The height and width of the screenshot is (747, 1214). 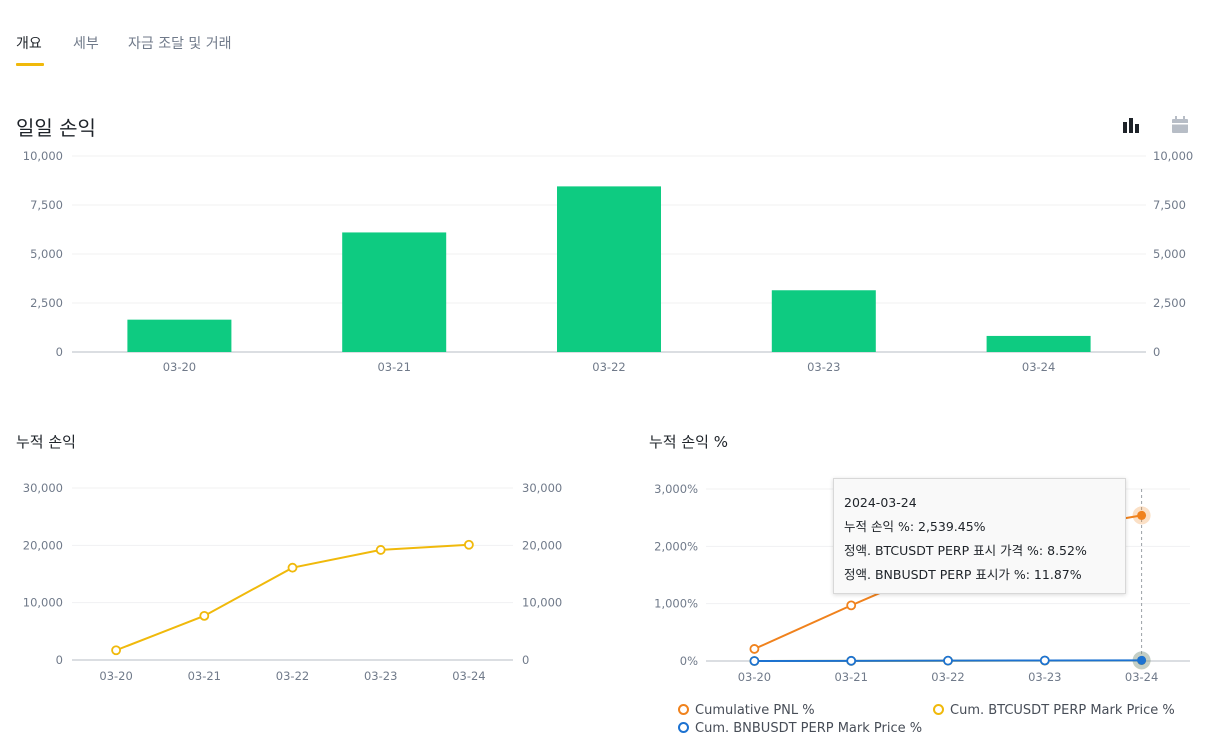 I want to click on y-tick-label-right: 2,500, so click(x=1169, y=303).